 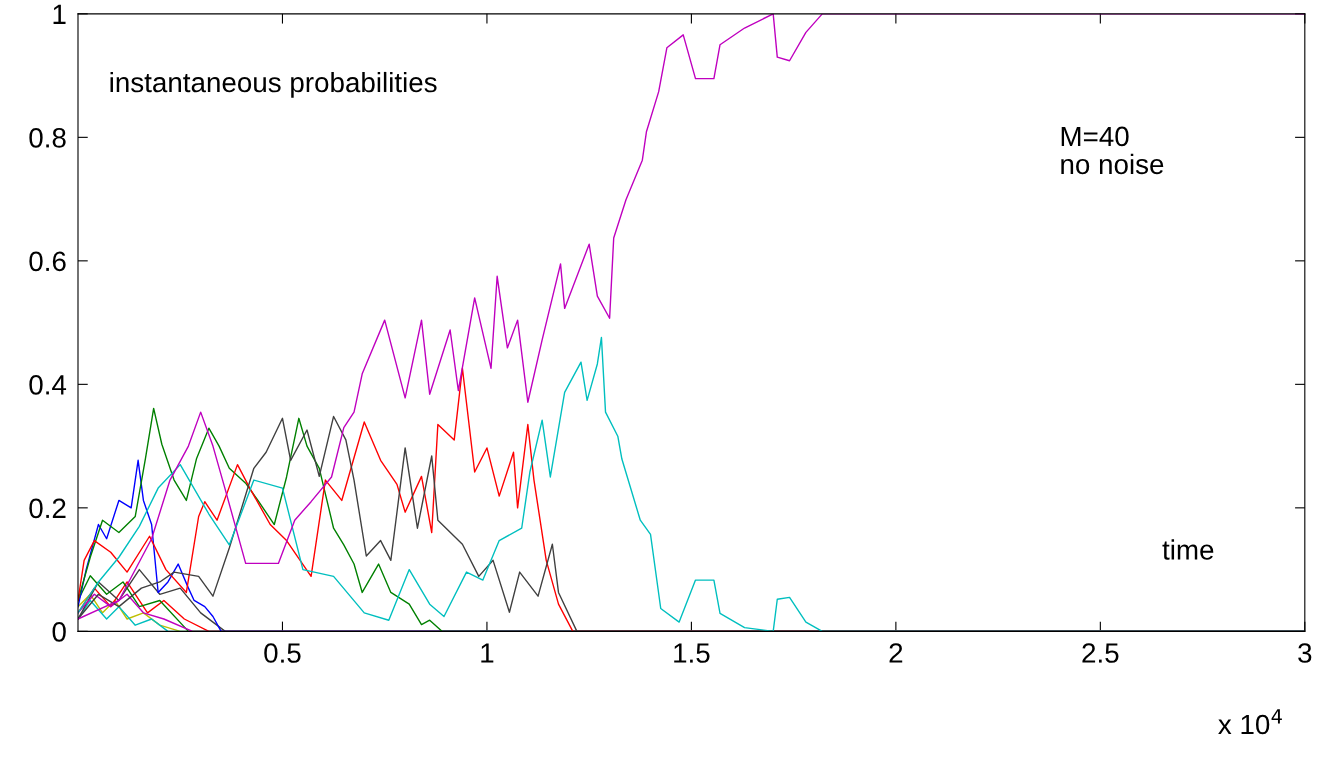 What do you see at coordinates (1112, 150) in the screenshot?
I see `annotation: M=40 no noise` at bounding box center [1112, 150].